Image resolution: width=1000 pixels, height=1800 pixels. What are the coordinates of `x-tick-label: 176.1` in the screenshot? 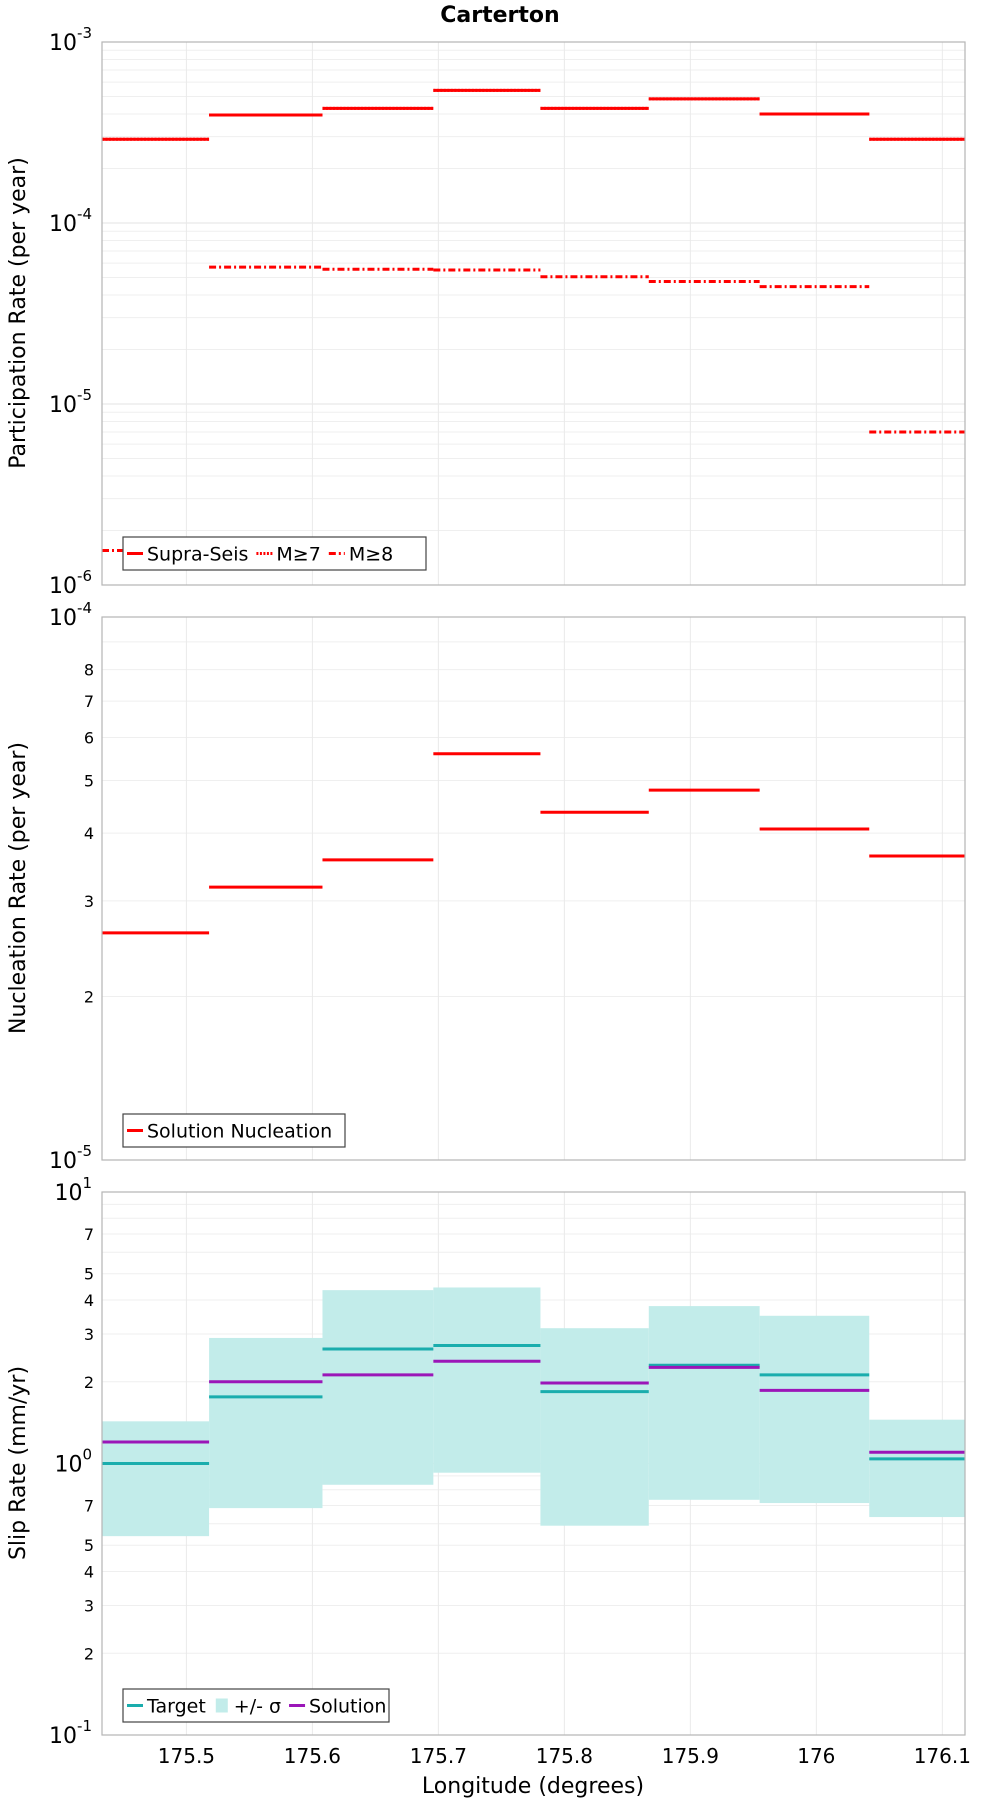 It's located at (942, 1756).